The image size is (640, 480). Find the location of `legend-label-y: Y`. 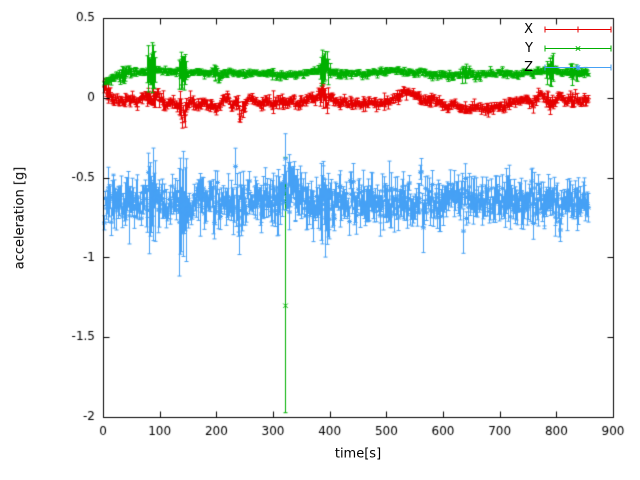

legend-label-y: Y is located at coordinates (529, 48).